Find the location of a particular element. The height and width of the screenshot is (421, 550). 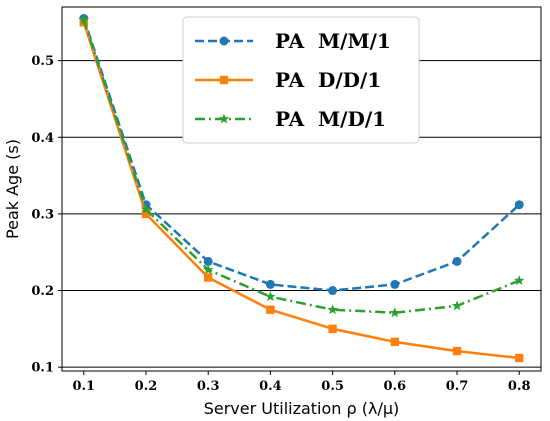

y-tick-label: 0.5 is located at coordinates (42, 61).